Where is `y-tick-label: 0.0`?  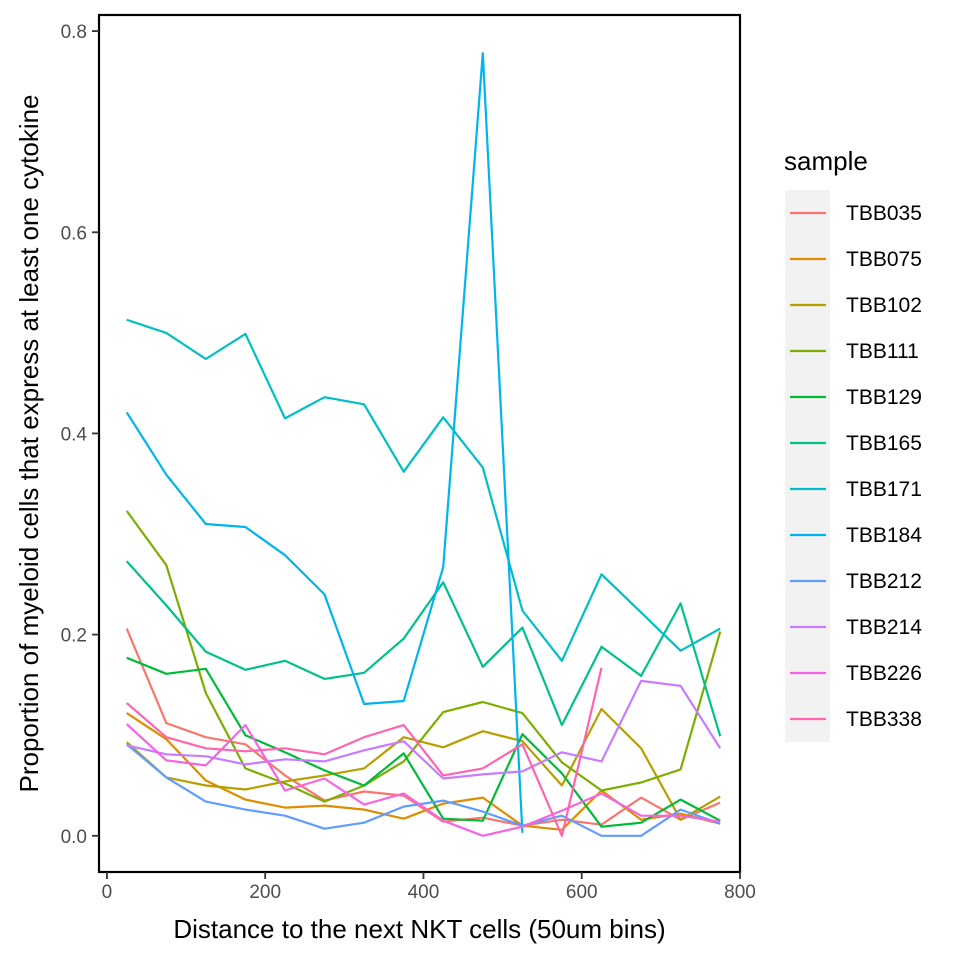
y-tick-label: 0.0 is located at coordinates (74, 837).